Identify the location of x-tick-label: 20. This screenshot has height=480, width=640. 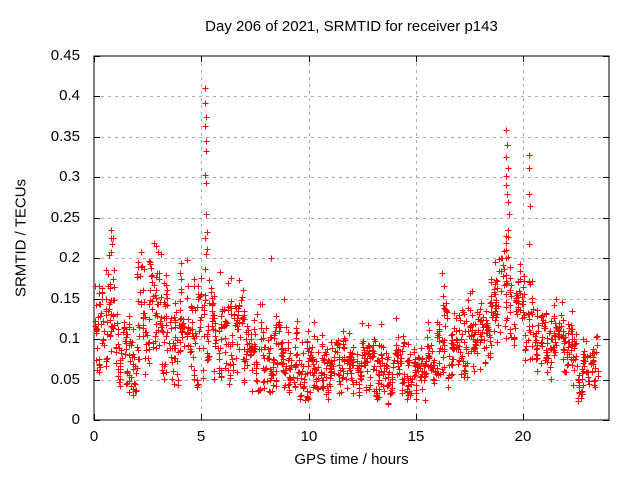
(523, 436).